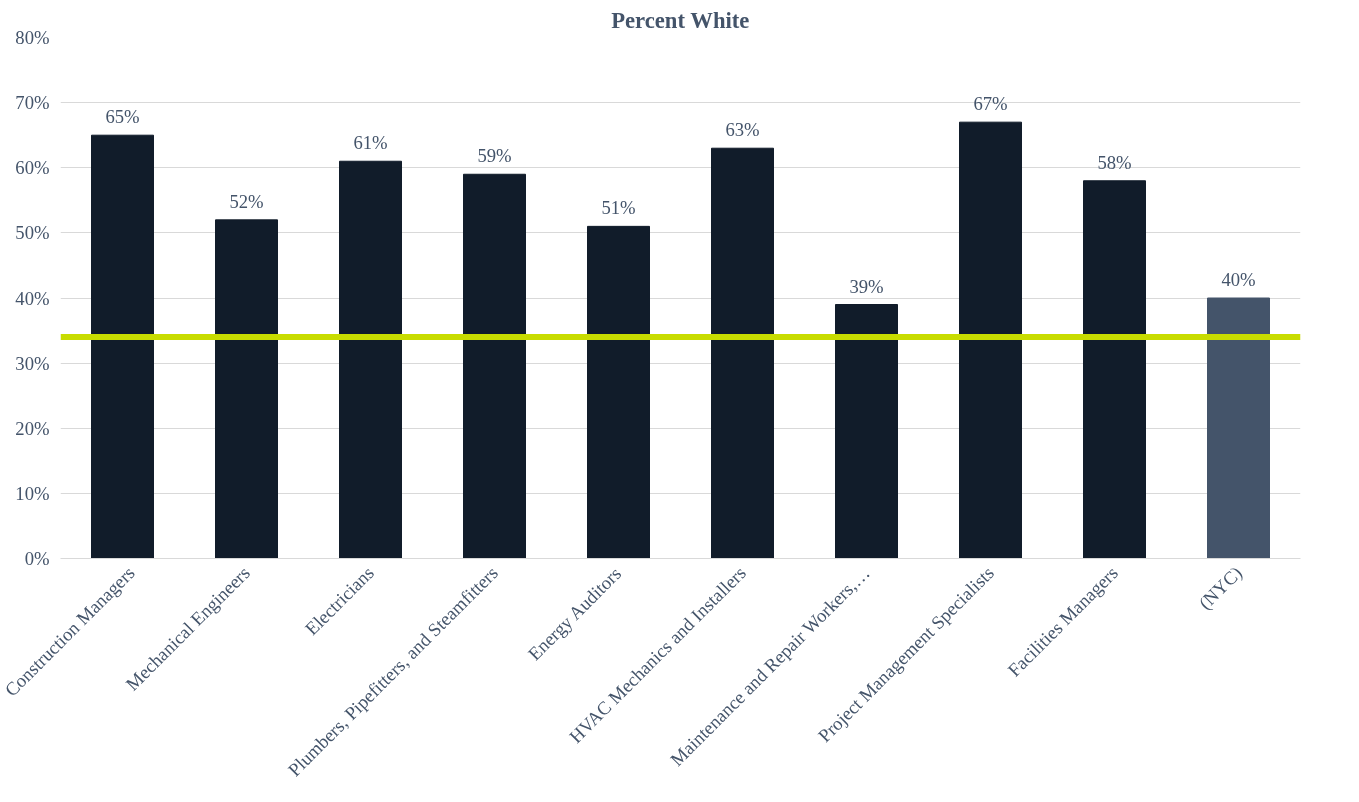  I want to click on y-tick-label: 10%, so click(32, 493).